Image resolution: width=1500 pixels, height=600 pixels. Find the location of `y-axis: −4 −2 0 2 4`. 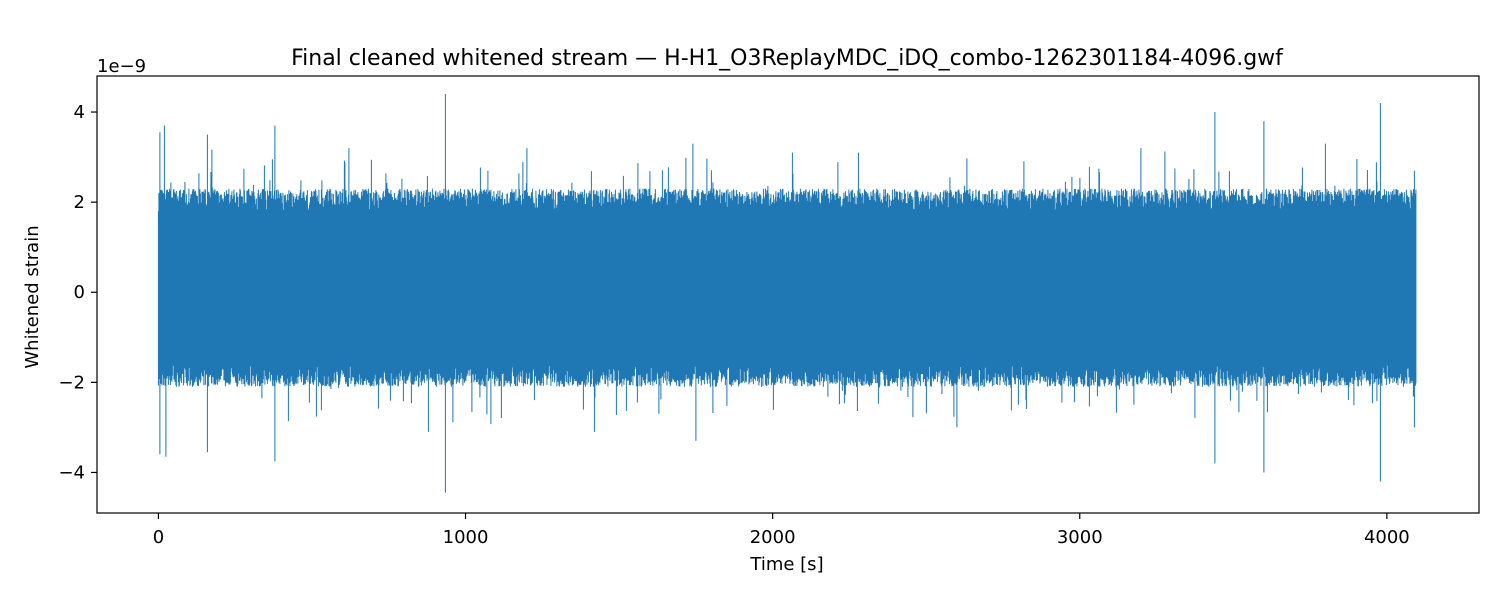

y-axis: −4 −2 0 2 4 is located at coordinates (77, 292).